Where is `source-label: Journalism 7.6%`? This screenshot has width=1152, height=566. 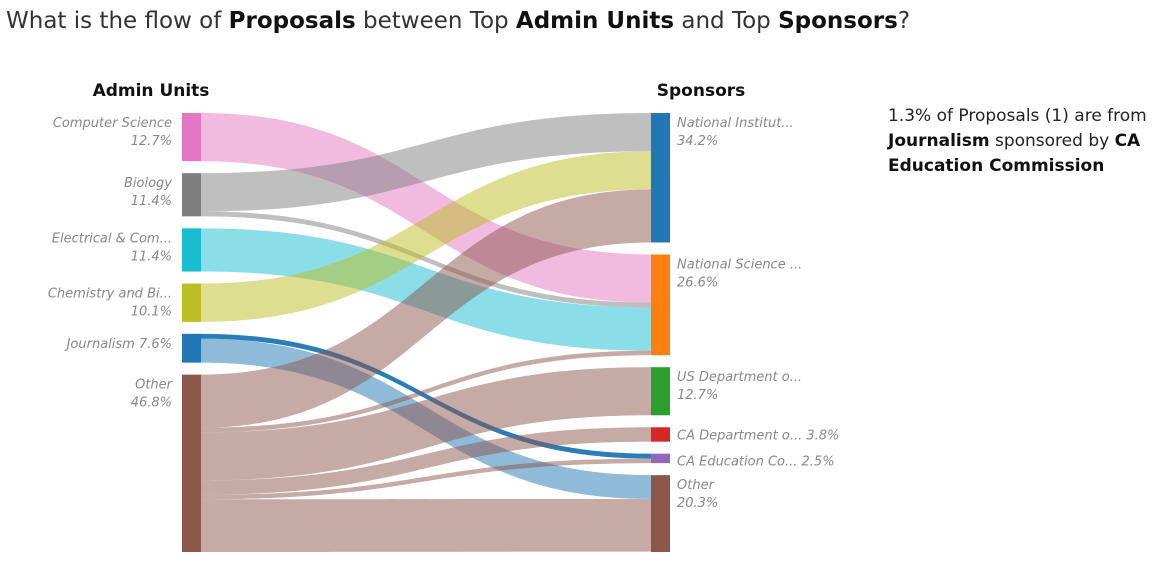
source-label: Journalism 7.6% is located at coordinates (118, 344).